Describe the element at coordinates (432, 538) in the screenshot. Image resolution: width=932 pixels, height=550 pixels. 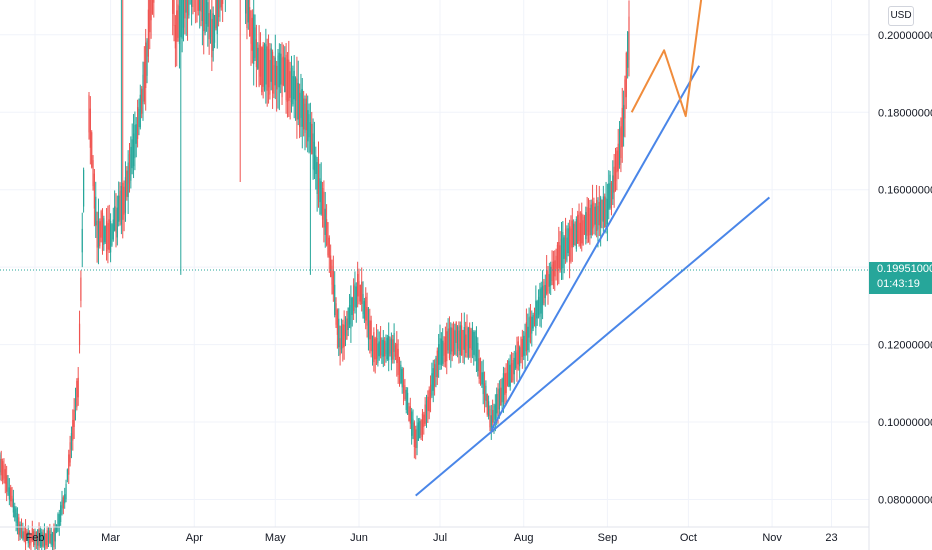
I see `time-axis: Feb Mar Apr May Jun Jul Aug Sep Oct Nov 23` at that location.